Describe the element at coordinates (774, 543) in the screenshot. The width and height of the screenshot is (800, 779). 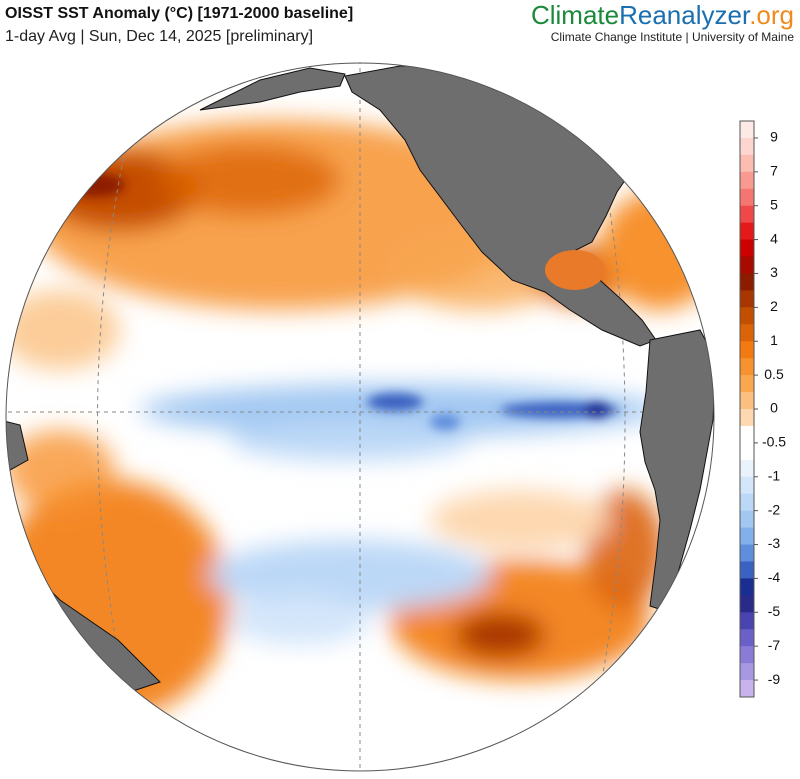
I see `colorbar-label: -3` at that location.